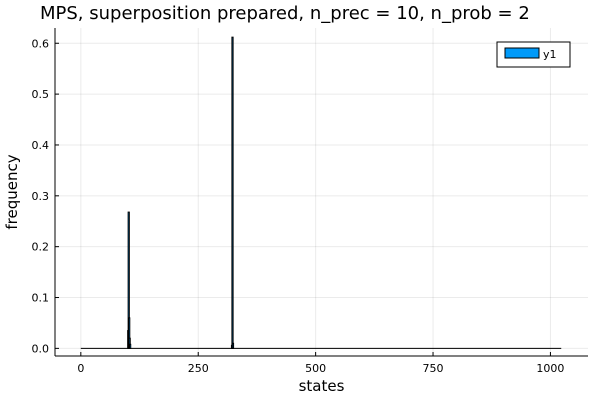  I want to click on x-tick-label: 500, so click(315, 368).